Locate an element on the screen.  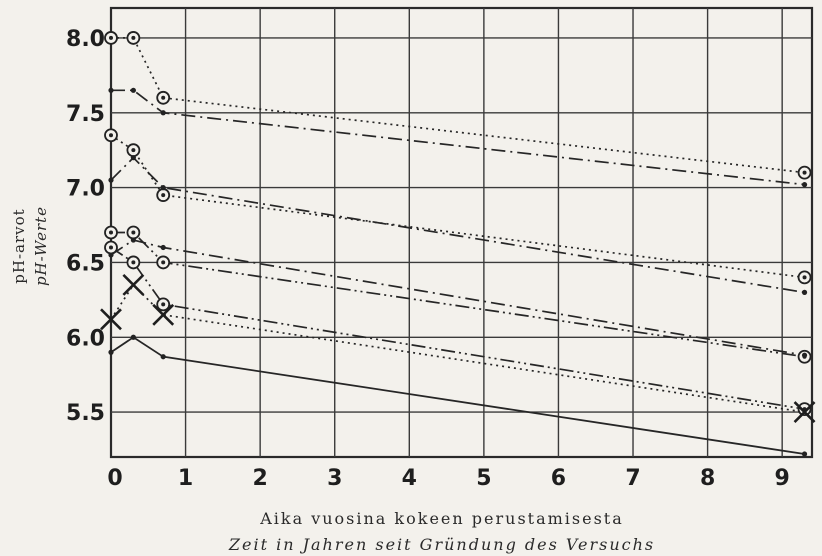
x-tick-label: 1 is located at coordinates (185, 478).